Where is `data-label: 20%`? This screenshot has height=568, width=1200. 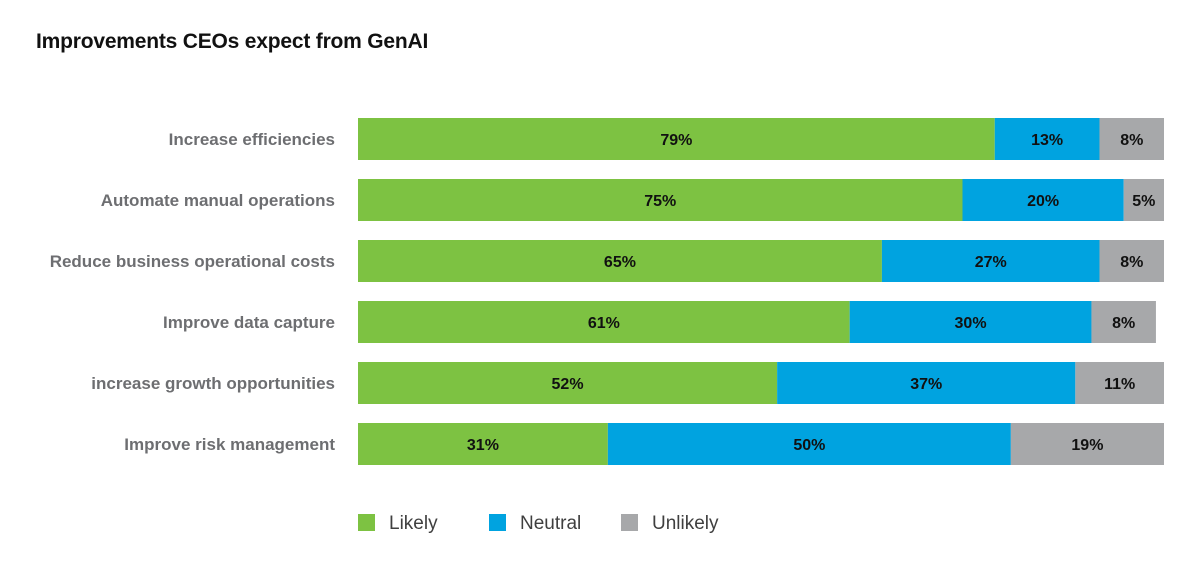
data-label: 20% is located at coordinates (1043, 201).